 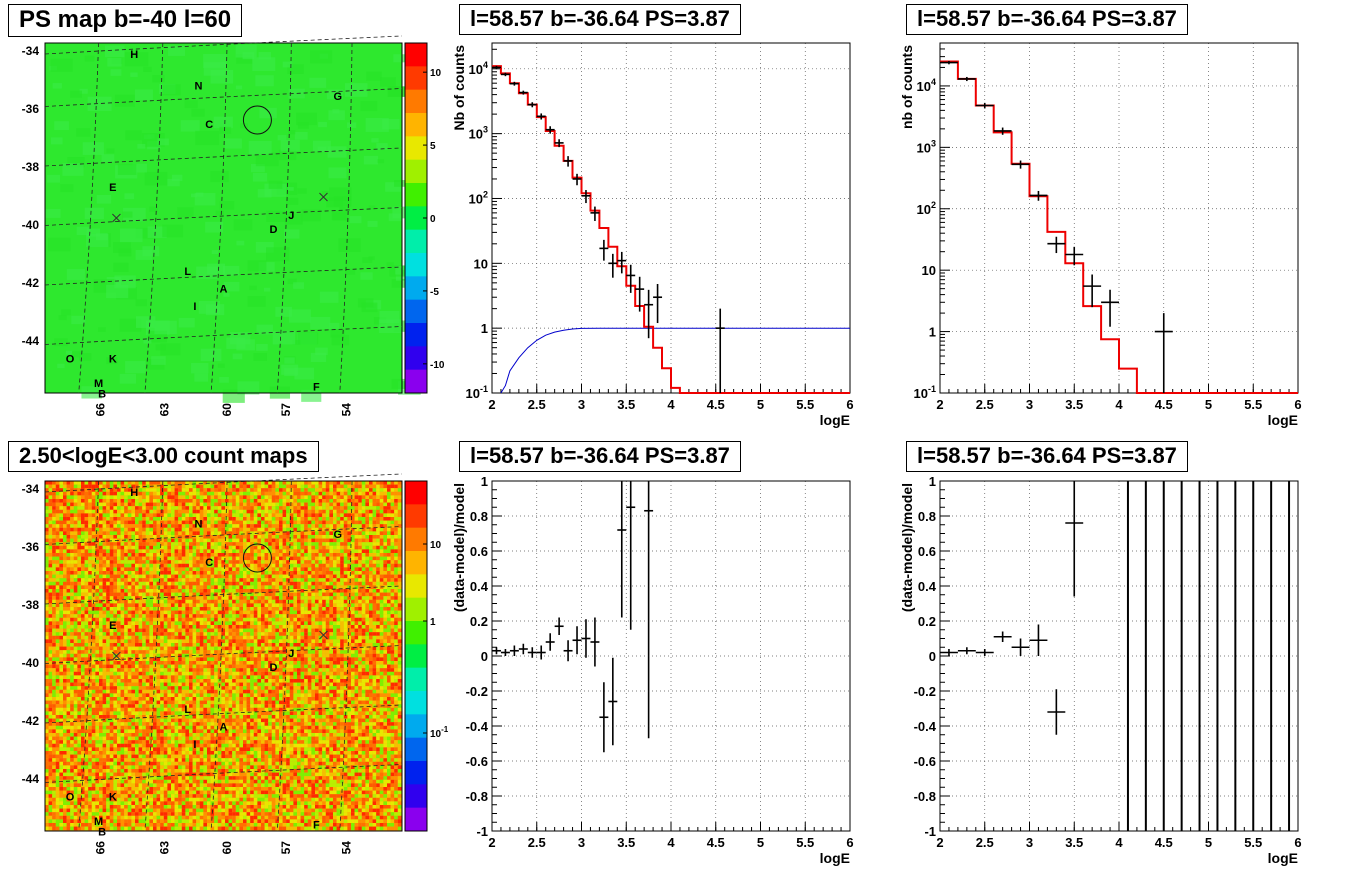 I want to click on y-tick-label: -0.8, so click(x=925, y=796).